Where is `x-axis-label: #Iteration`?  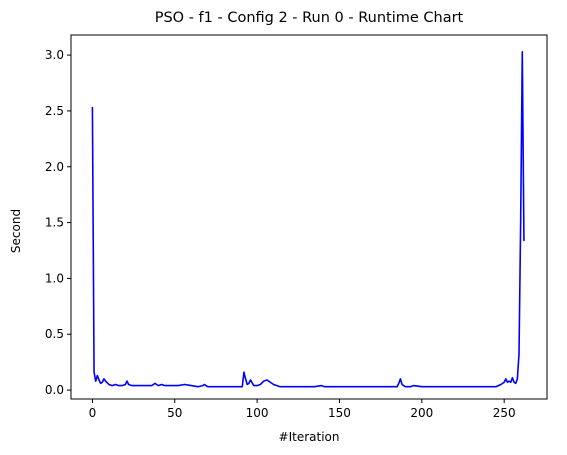
x-axis-label: #Iteration is located at coordinates (309, 437).